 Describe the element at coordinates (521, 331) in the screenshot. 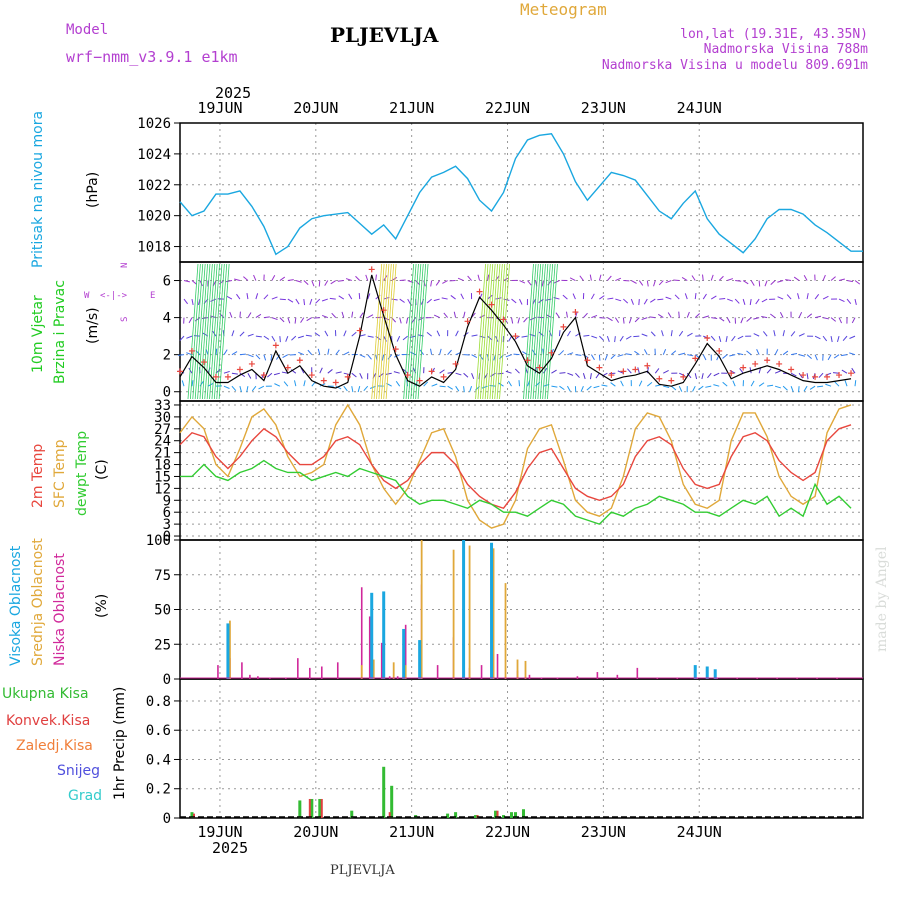

I see `panel-frame-wind` at that location.